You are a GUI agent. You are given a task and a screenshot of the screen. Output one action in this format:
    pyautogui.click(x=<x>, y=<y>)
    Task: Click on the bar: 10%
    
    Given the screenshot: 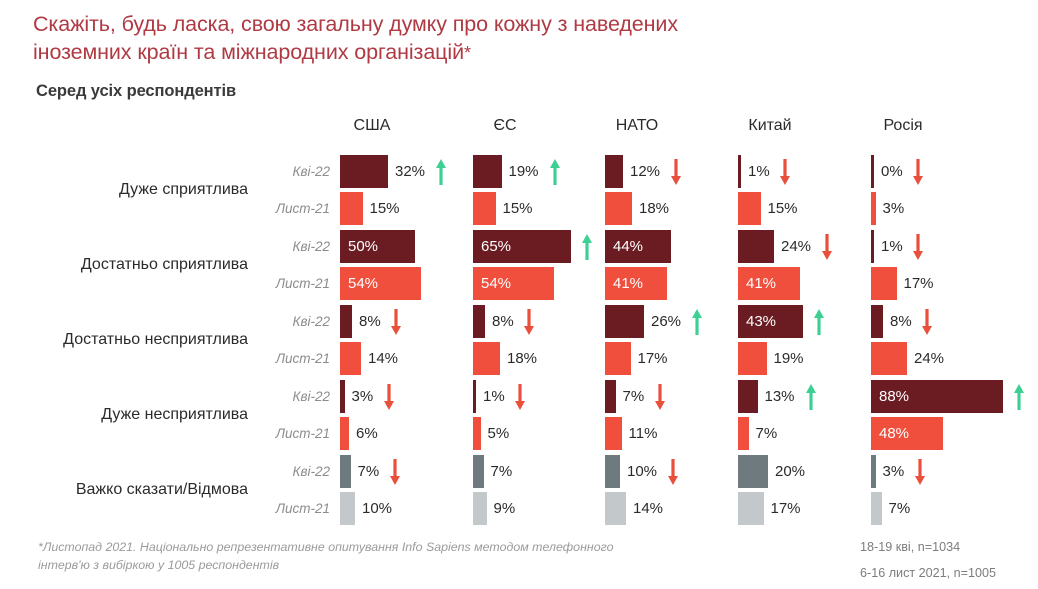 What is the action you would take?
    pyautogui.click(x=366, y=508)
    